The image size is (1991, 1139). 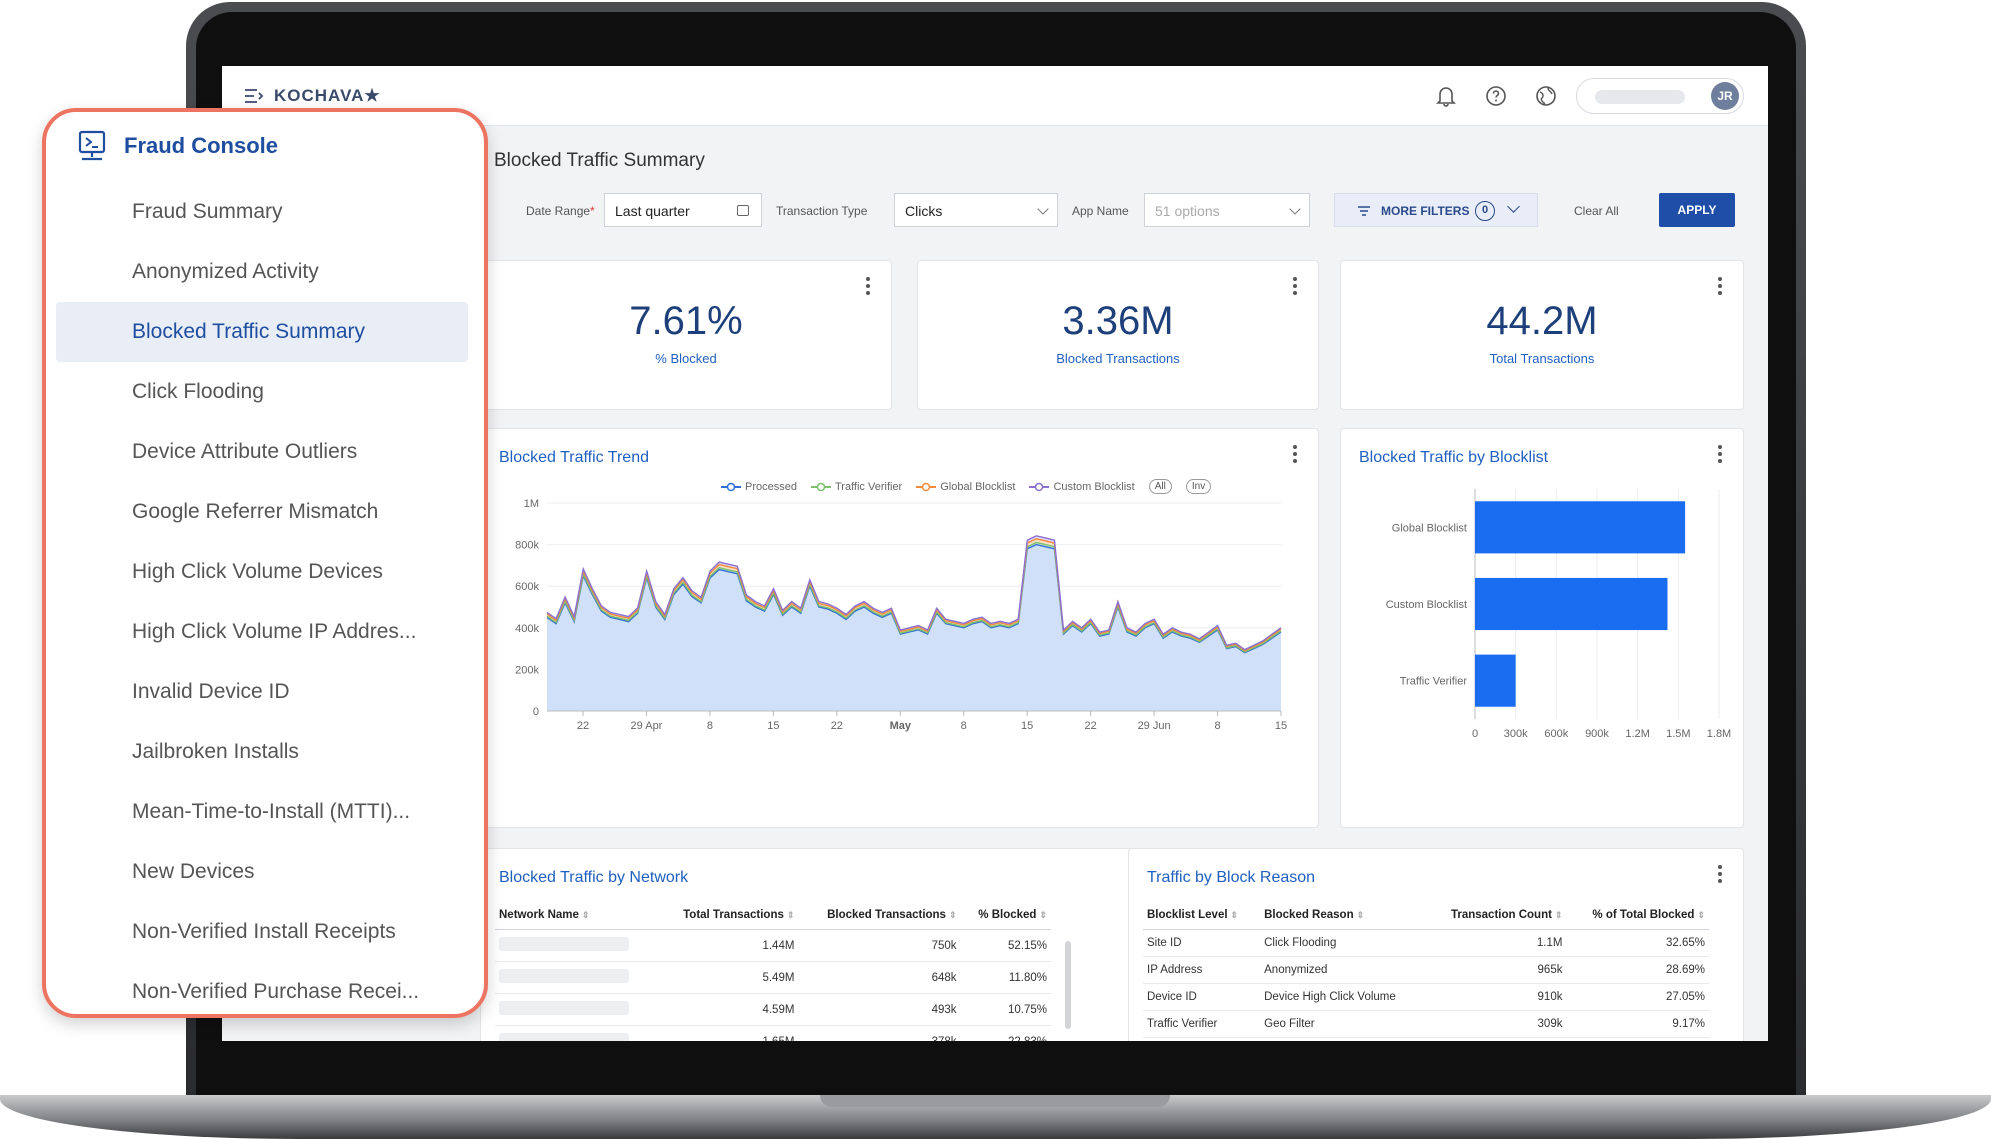 I want to click on column-header: Total Transactions ⇕, so click(x=728, y=915).